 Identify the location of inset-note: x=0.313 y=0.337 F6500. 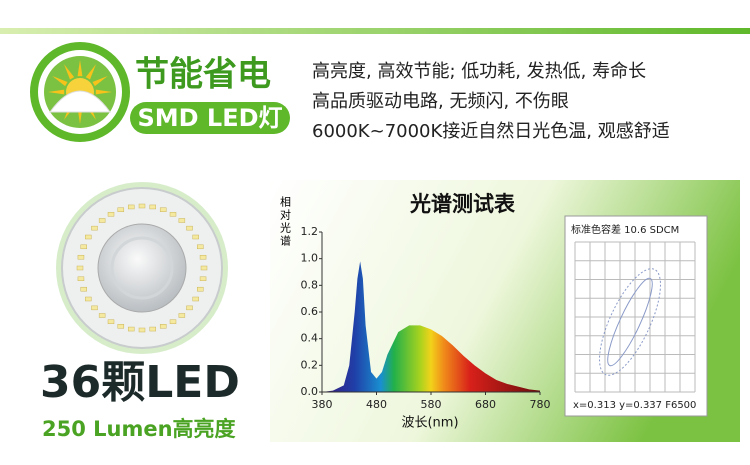
(634, 405).